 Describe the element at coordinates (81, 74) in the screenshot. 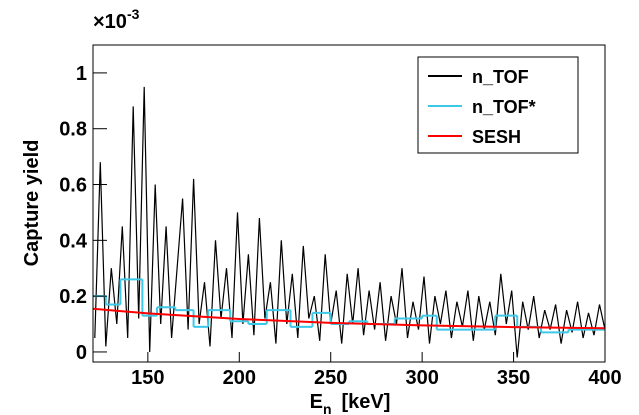

I see `y-tick-label: 1` at that location.